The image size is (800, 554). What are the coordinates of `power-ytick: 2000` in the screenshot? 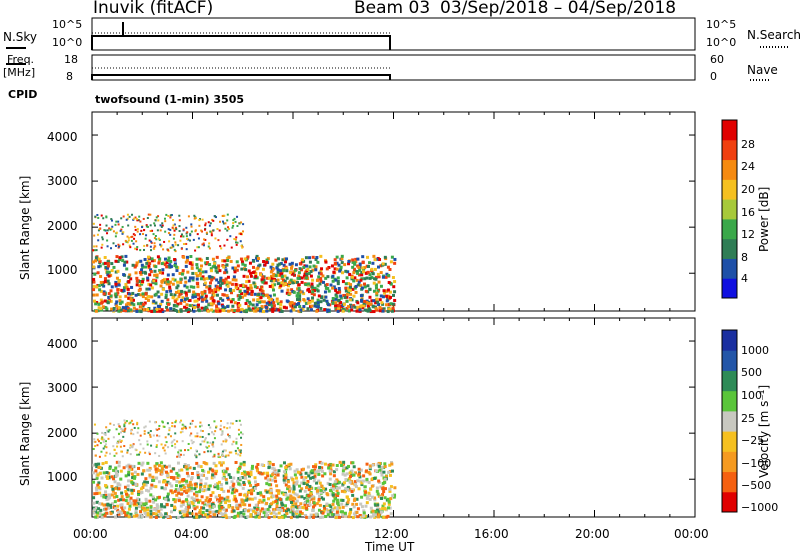 It's located at (62, 226).